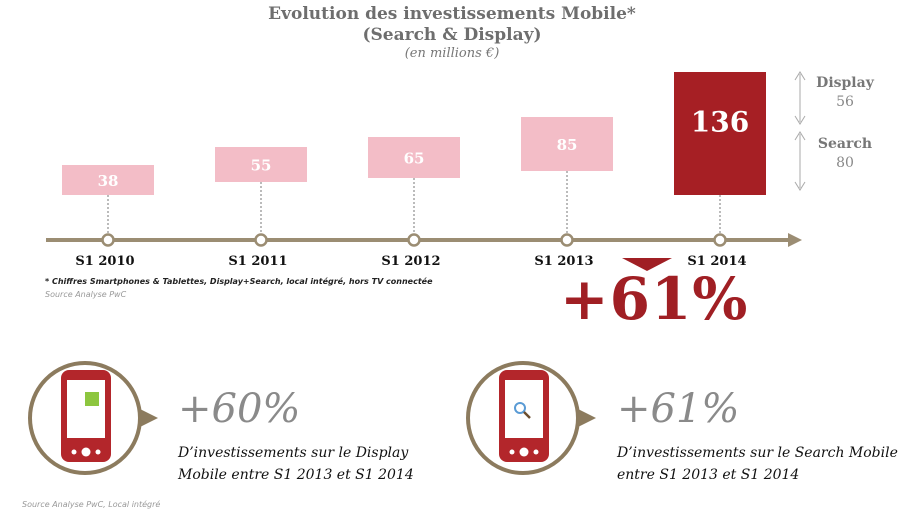  Describe the element at coordinates (834, 131) in the screenshot. I see `breakdown-legend: Display 56 Search 80` at that location.